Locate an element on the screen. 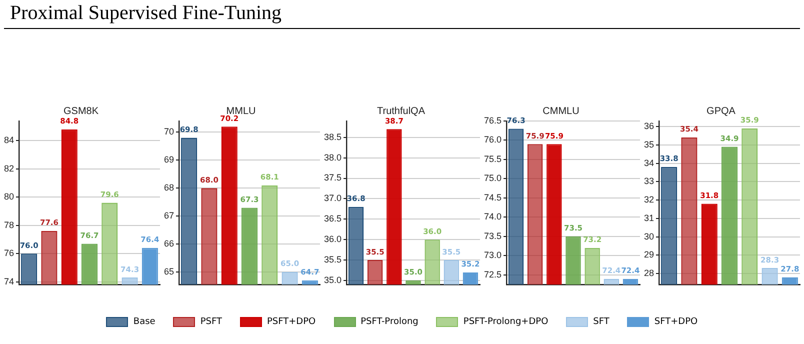 The width and height of the screenshot is (804, 344). y-tick-label: 82 is located at coordinates (9, 168).